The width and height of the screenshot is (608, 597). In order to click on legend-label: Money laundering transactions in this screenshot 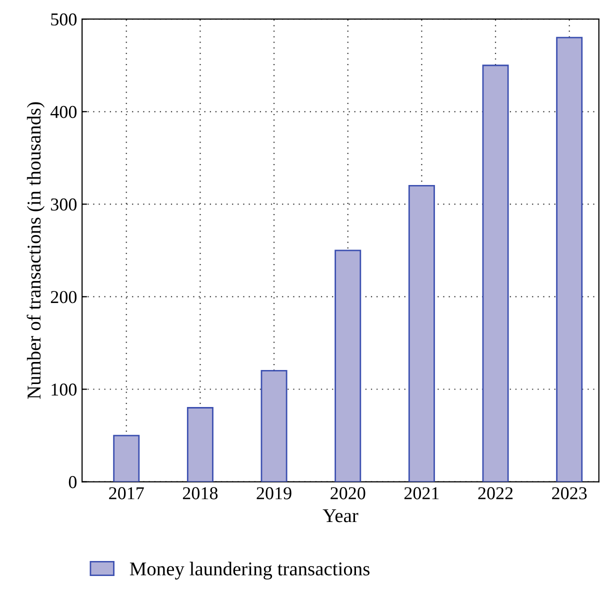, I will do `click(250, 571)`.